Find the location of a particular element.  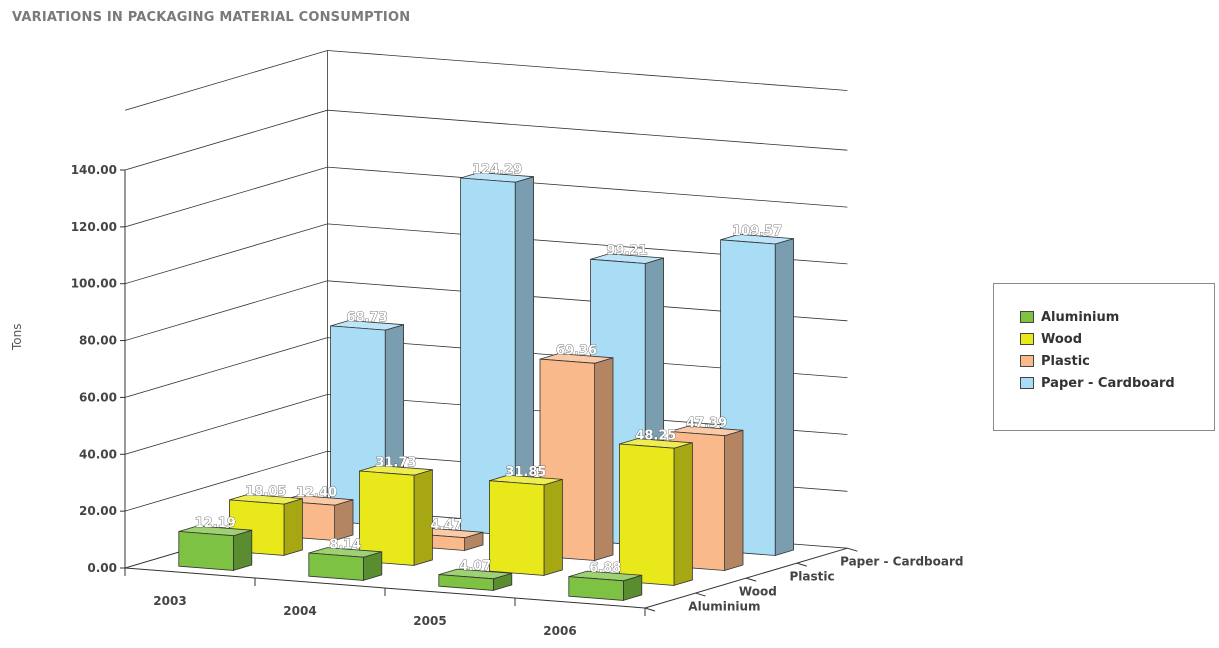

depth-tick-label: Aluminium is located at coordinates (724, 607).